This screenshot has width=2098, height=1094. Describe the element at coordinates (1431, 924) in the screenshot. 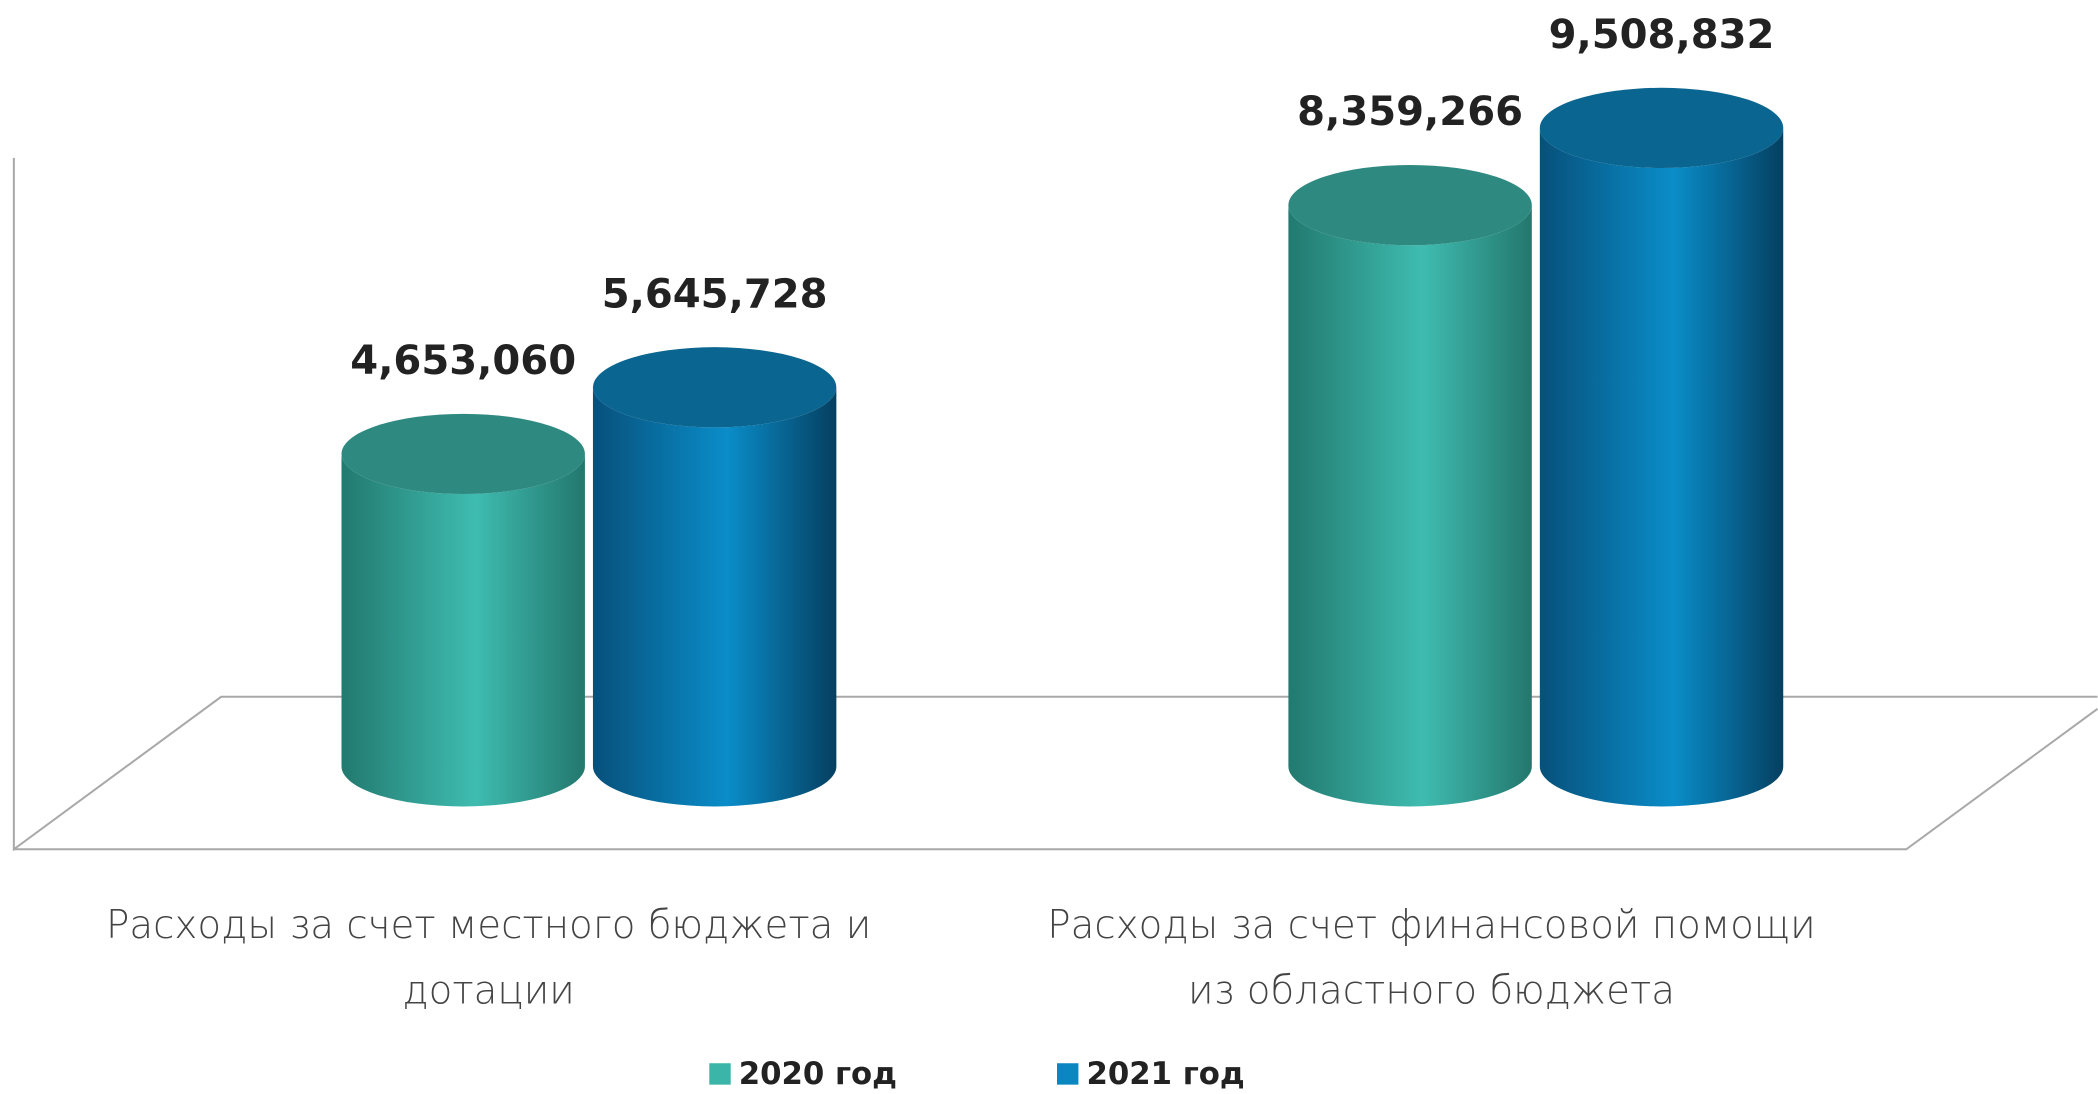

I see `category-line: Расходы за счет финансовой помощи` at that location.